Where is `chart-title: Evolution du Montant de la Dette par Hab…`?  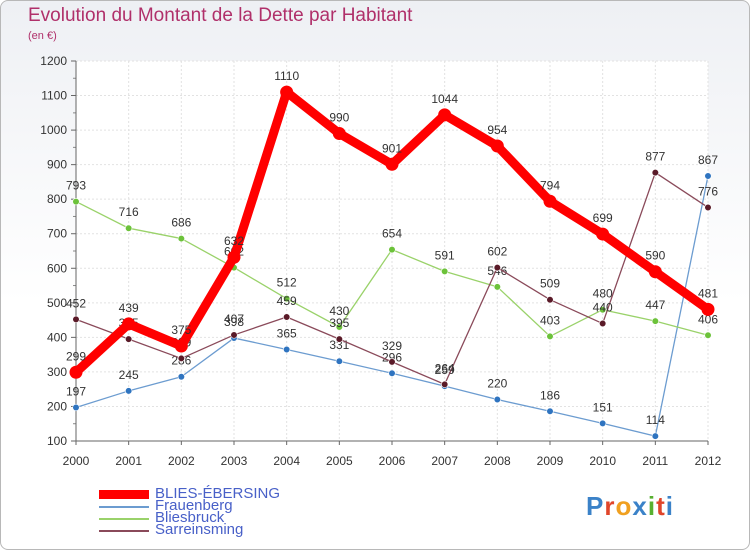
chart-title: Evolution du Montant de la Dette par Hab… is located at coordinates (220, 15).